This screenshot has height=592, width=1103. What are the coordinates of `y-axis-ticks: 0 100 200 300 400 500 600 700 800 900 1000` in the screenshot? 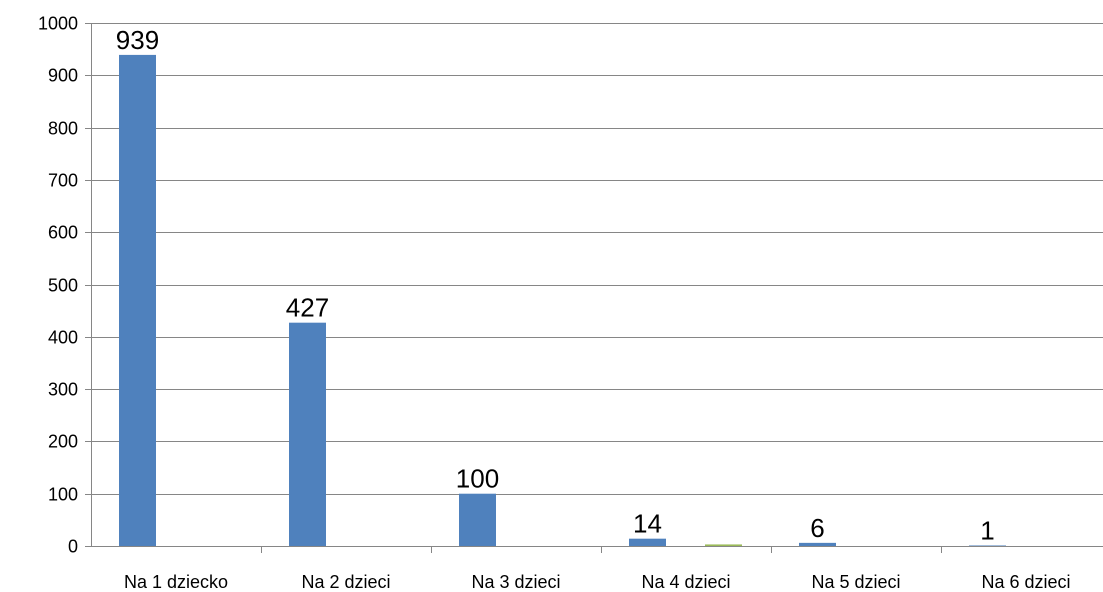 It's located at (64, 285).